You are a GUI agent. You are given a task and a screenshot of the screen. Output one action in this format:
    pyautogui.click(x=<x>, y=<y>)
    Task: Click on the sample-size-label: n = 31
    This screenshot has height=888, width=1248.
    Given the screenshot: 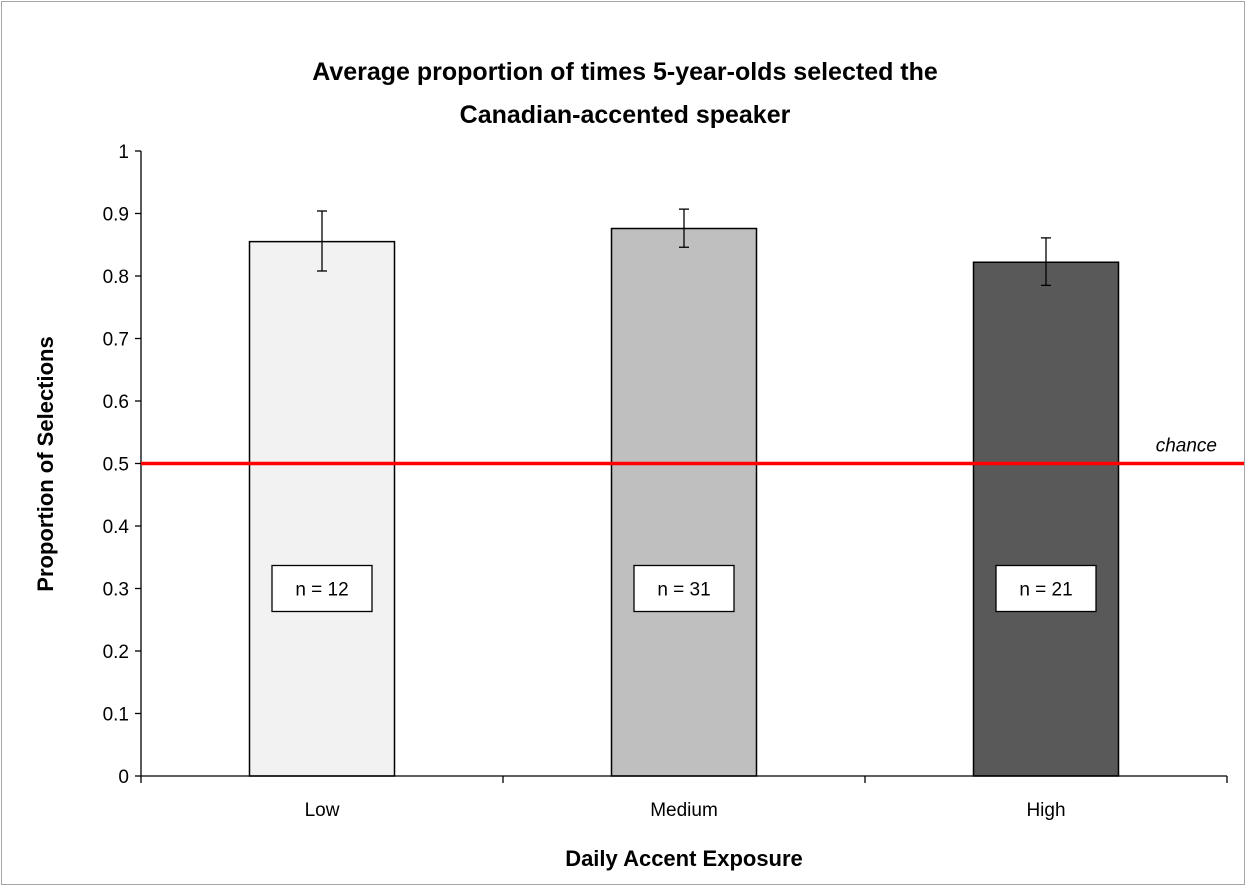 What is the action you would take?
    pyautogui.click(x=683, y=590)
    